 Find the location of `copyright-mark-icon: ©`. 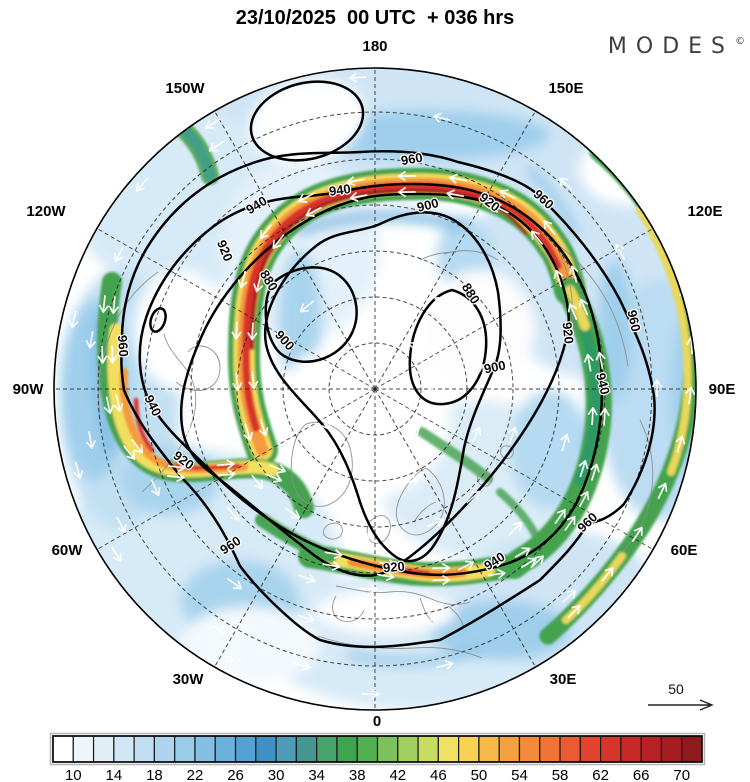

copyright-mark-icon: © is located at coordinates (740, 41).